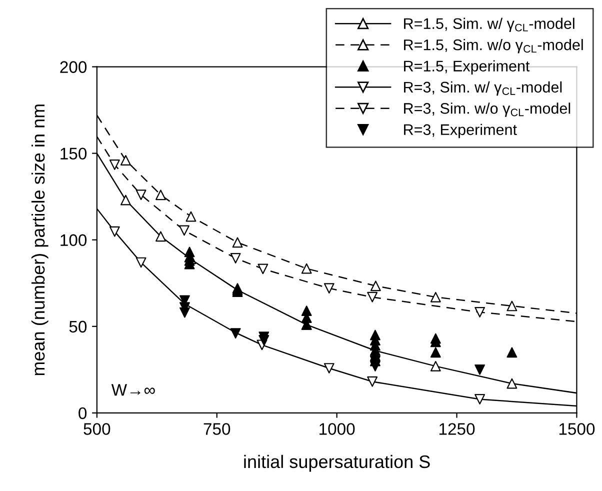 The image size is (602, 491). What do you see at coordinates (467, 67) in the screenshot?
I see `legend-label: R=1.5, Experiment` at bounding box center [467, 67].